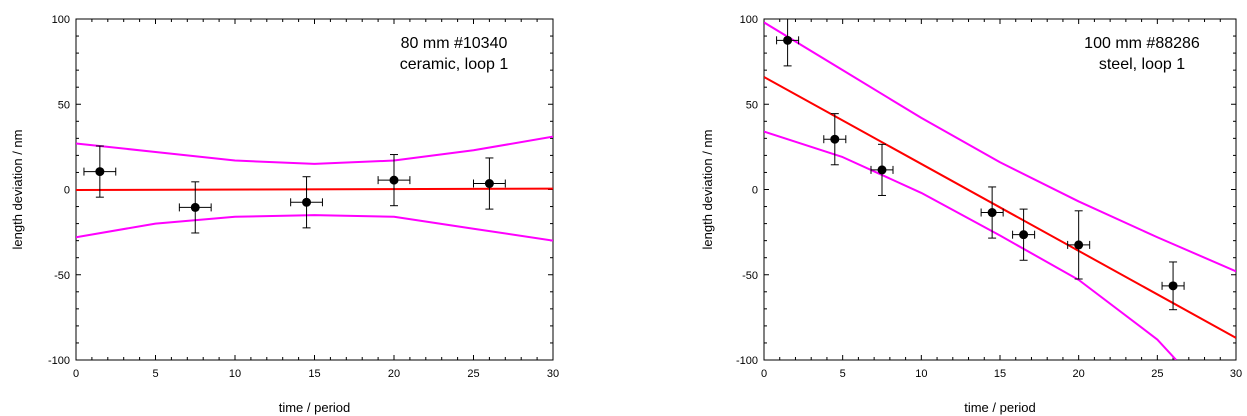 The width and height of the screenshot is (1247, 416). I want to click on plot-area, so click(314, 188).